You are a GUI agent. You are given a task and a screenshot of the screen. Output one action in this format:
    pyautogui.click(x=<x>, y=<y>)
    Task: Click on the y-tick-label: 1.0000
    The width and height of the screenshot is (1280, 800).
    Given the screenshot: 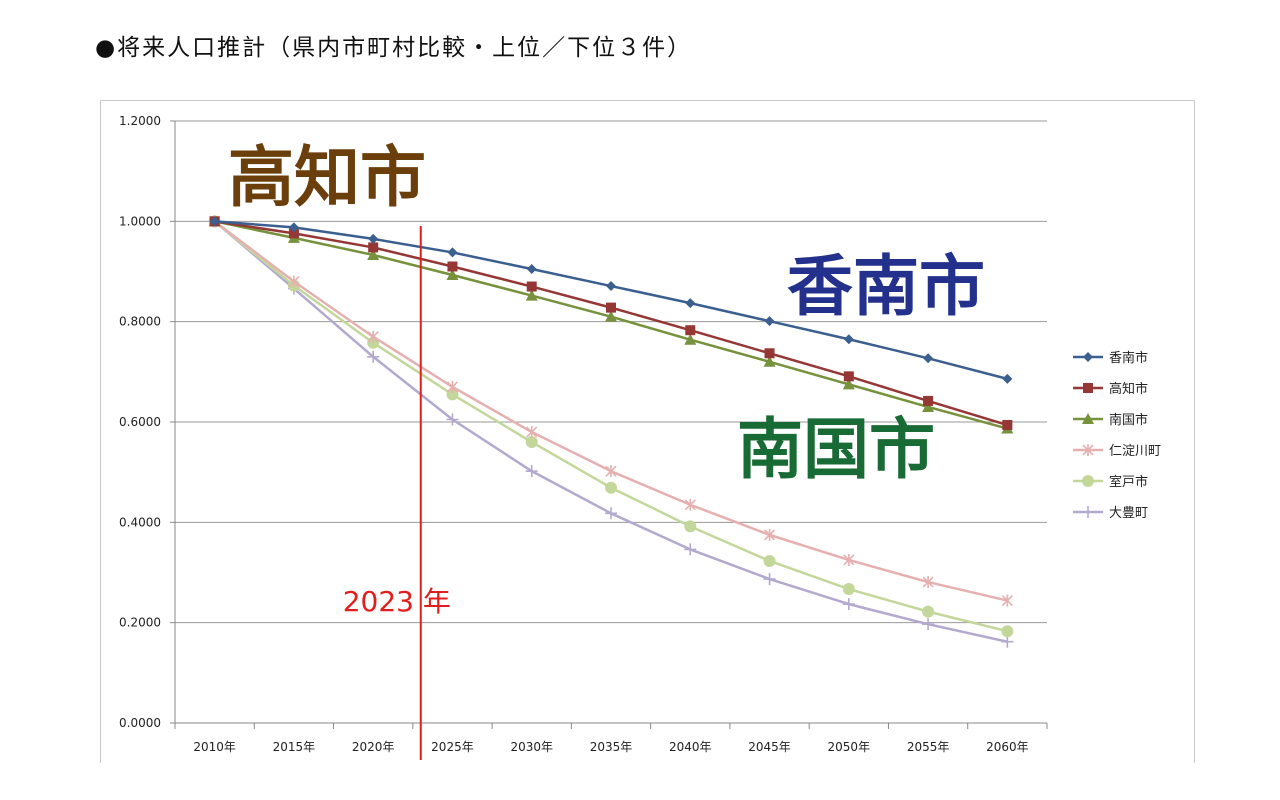 What is the action you would take?
    pyautogui.click(x=140, y=221)
    